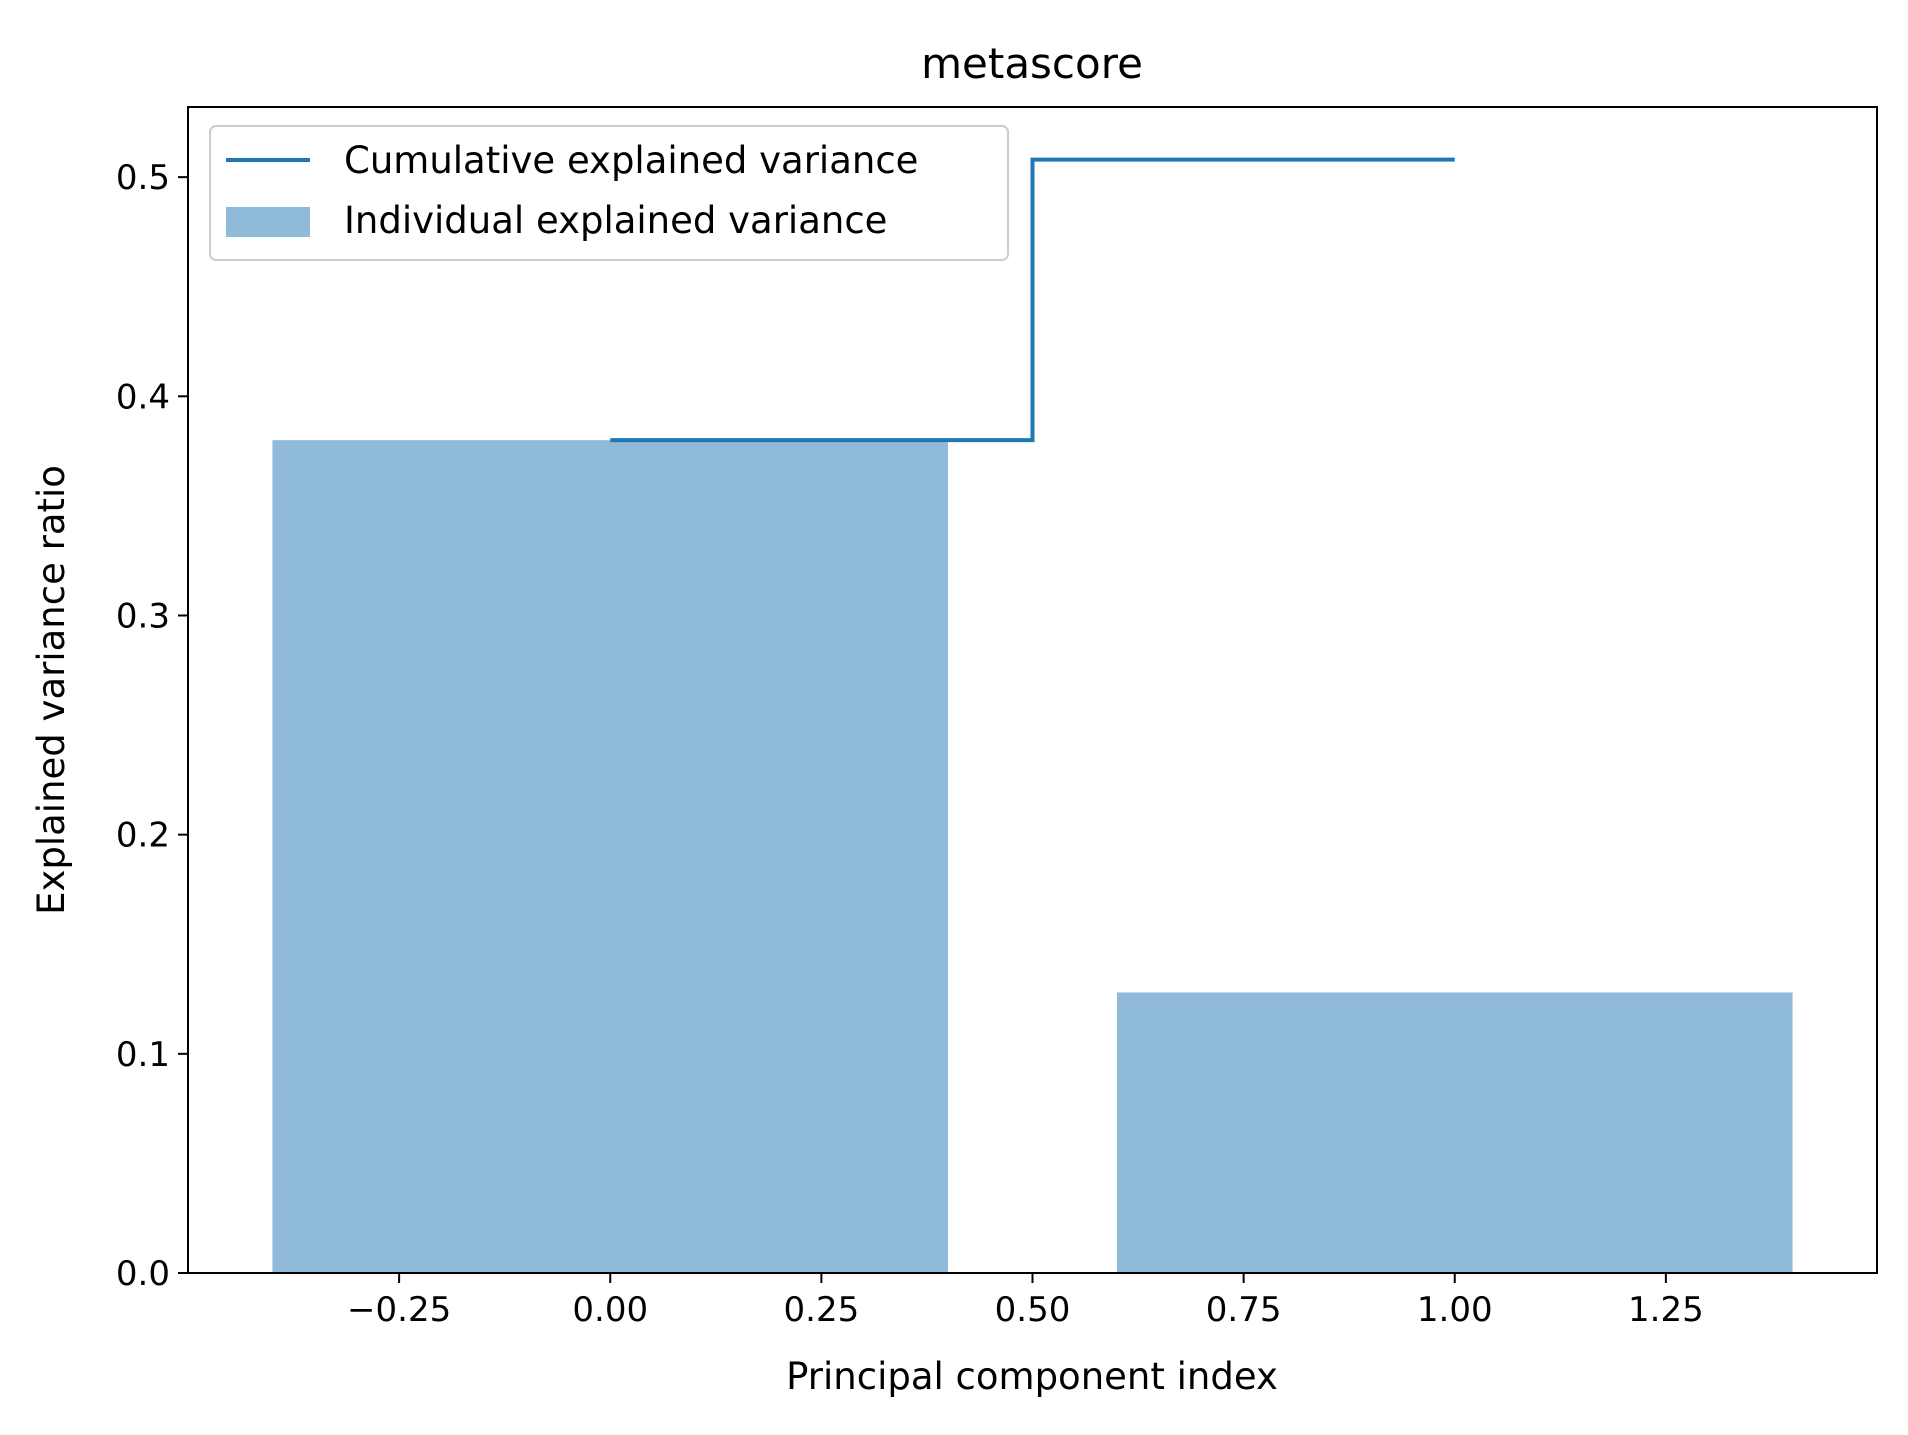 This screenshot has height=1435, width=1908. Describe the element at coordinates (152, 726) in the screenshot. I see `y-axis: 0.0 0.1 0.2 0.3 0.4 0.5` at that location.